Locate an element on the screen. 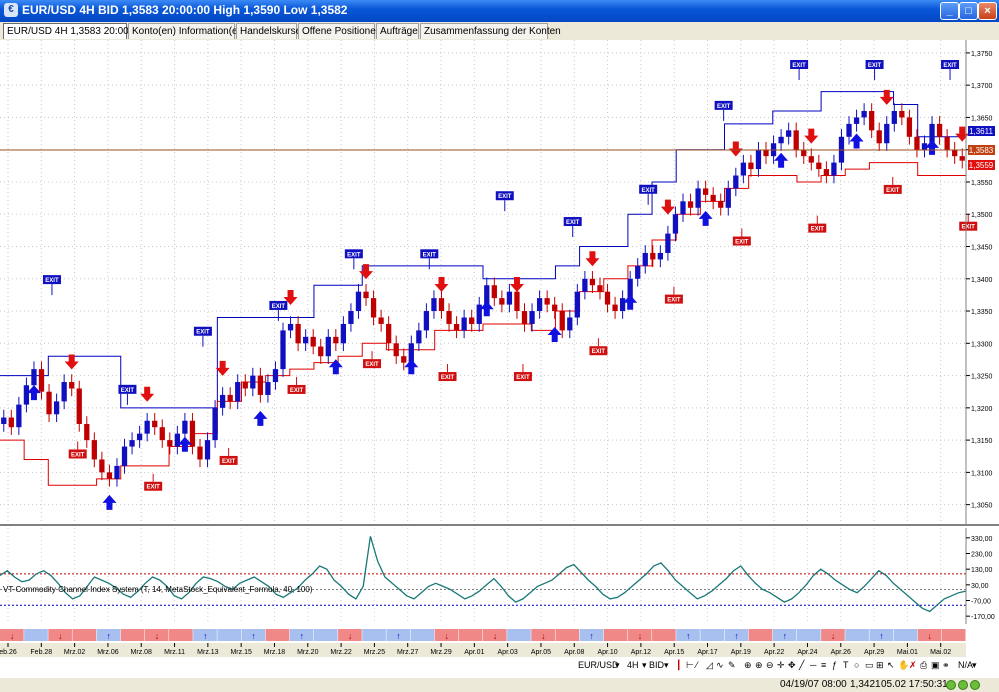  zoom-dropdown-icon: ▾ is located at coordinates (974, 665).